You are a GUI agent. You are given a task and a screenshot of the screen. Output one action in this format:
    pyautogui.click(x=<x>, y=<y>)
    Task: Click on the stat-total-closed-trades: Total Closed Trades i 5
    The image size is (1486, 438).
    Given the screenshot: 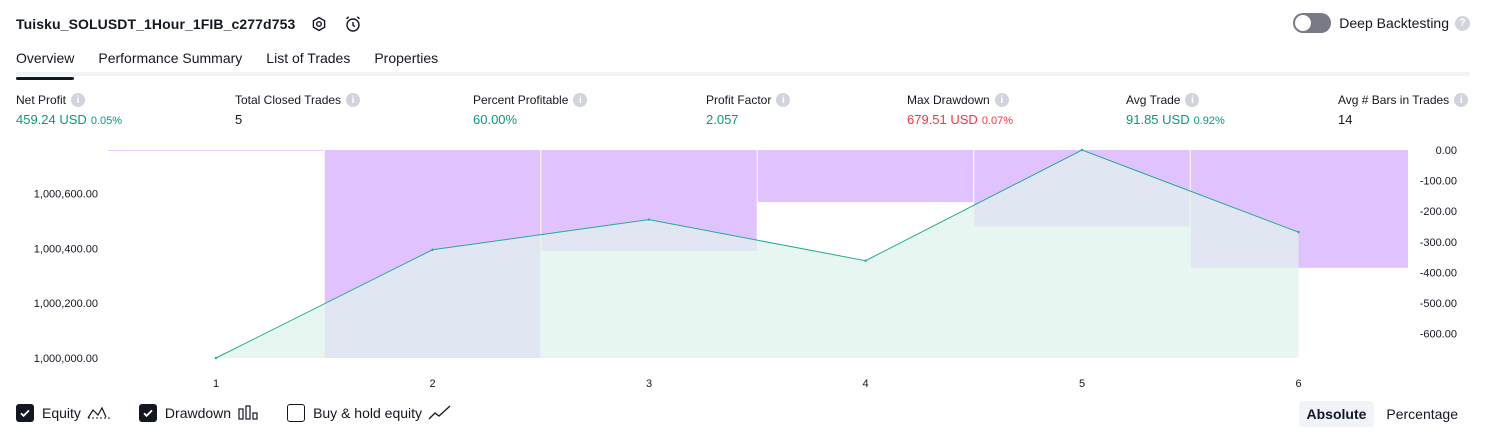 What is the action you would take?
    pyautogui.click(x=298, y=110)
    